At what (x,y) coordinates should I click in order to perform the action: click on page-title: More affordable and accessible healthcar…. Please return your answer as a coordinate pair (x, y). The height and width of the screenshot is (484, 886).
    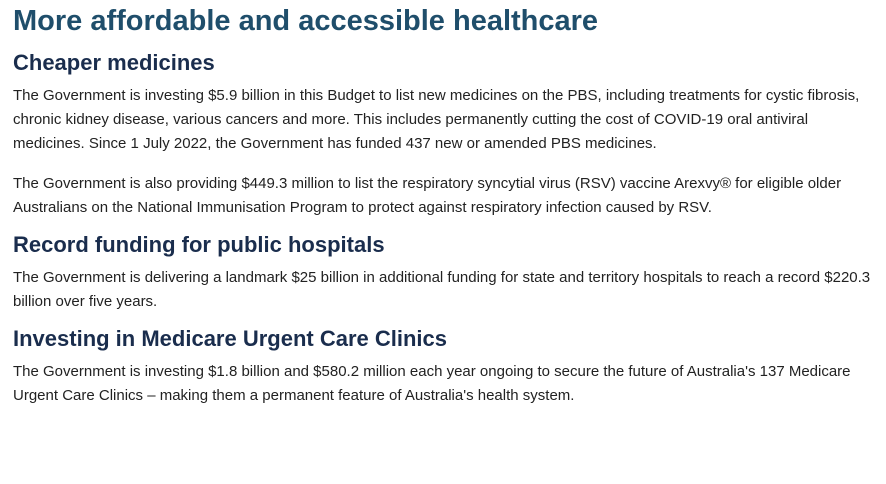
    Looking at the image, I should click on (306, 21).